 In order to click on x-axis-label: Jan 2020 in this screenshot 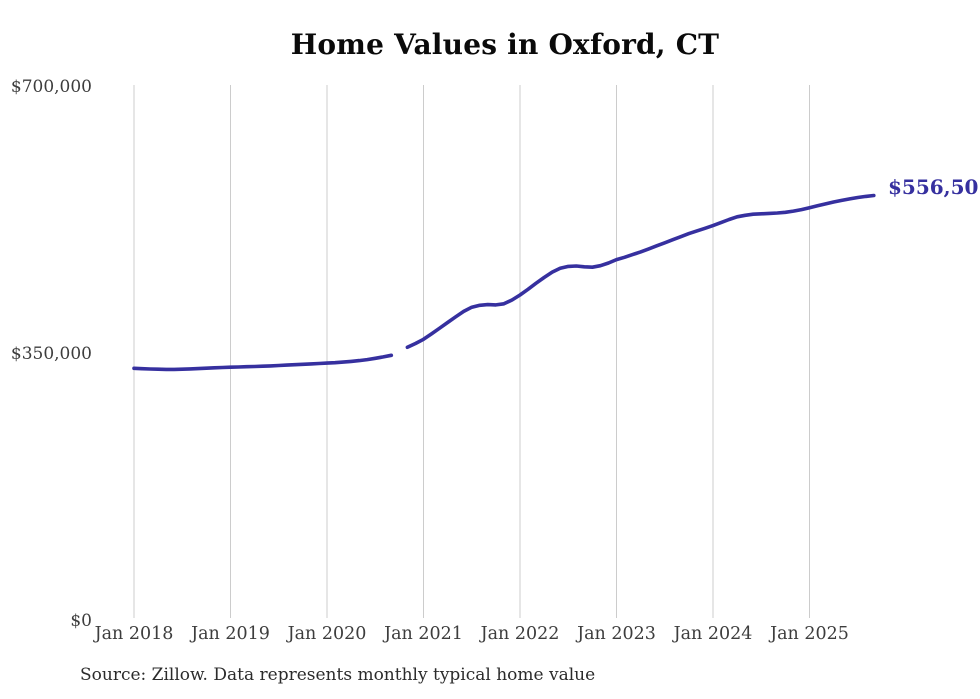, I will do `click(326, 634)`.